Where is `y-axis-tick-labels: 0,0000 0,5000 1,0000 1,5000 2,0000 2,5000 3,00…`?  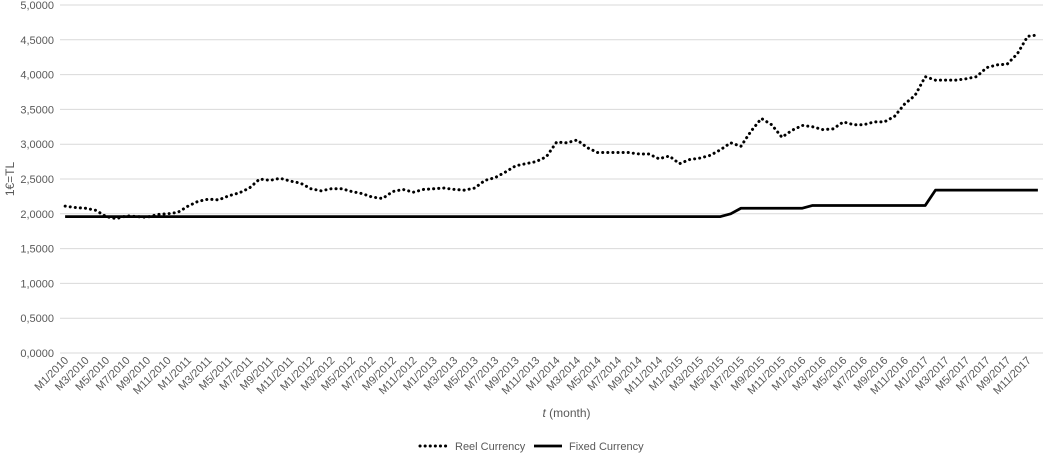 y-axis-tick-labels: 0,0000 0,5000 1,0000 1,5000 2,0000 2,5000 3,00… is located at coordinates (37, 180).